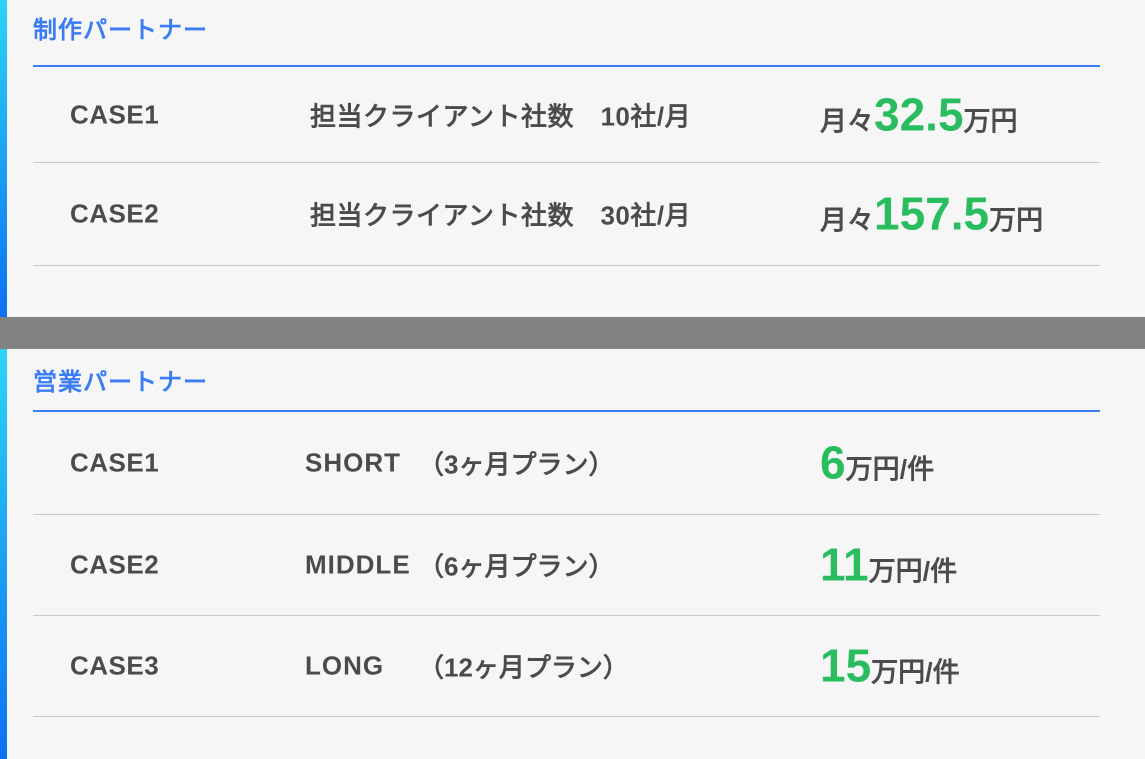  What do you see at coordinates (345, 665) in the screenshot?
I see `plan-name: LONG` at bounding box center [345, 665].